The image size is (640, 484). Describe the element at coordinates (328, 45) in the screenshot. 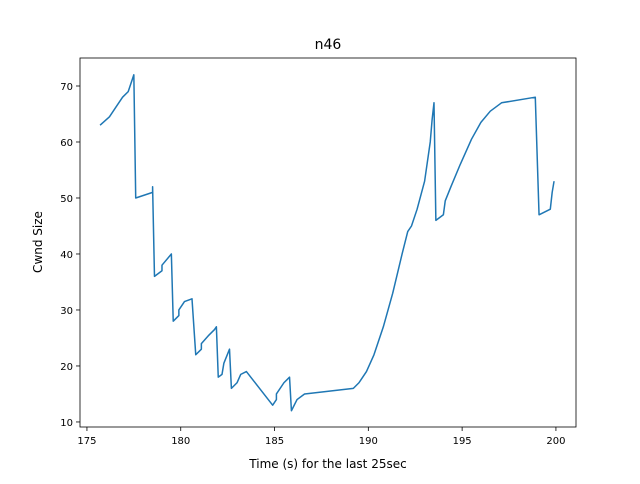

I see `chart-title: n46` at that location.